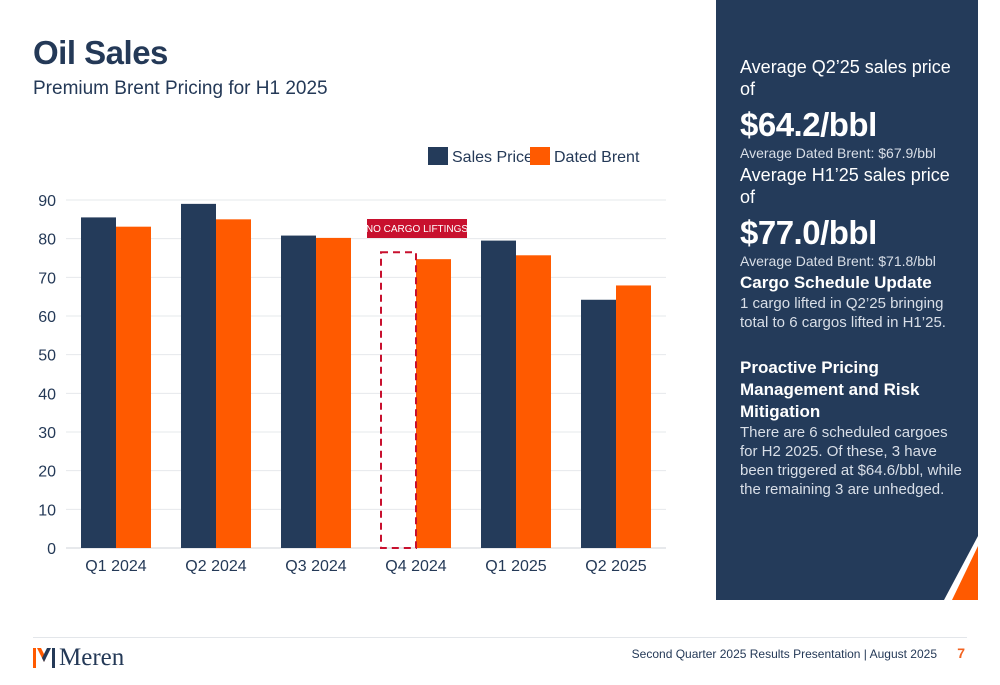 The image size is (1000, 685). I want to click on y-tick-label: 80, so click(47, 240).